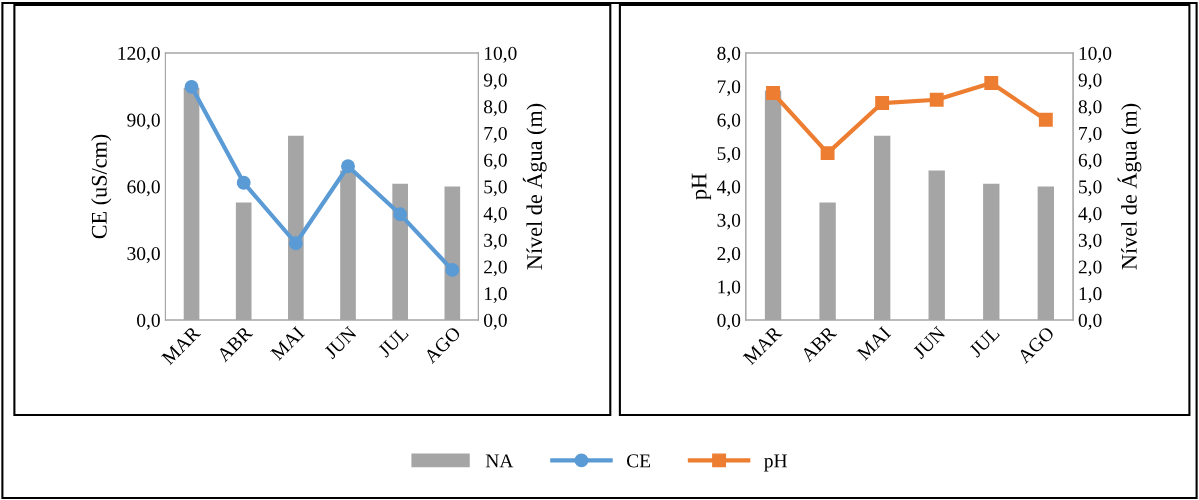 The image size is (1199, 500). Describe the element at coordinates (775, 463) in the screenshot. I see `legend-label: pH` at that location.